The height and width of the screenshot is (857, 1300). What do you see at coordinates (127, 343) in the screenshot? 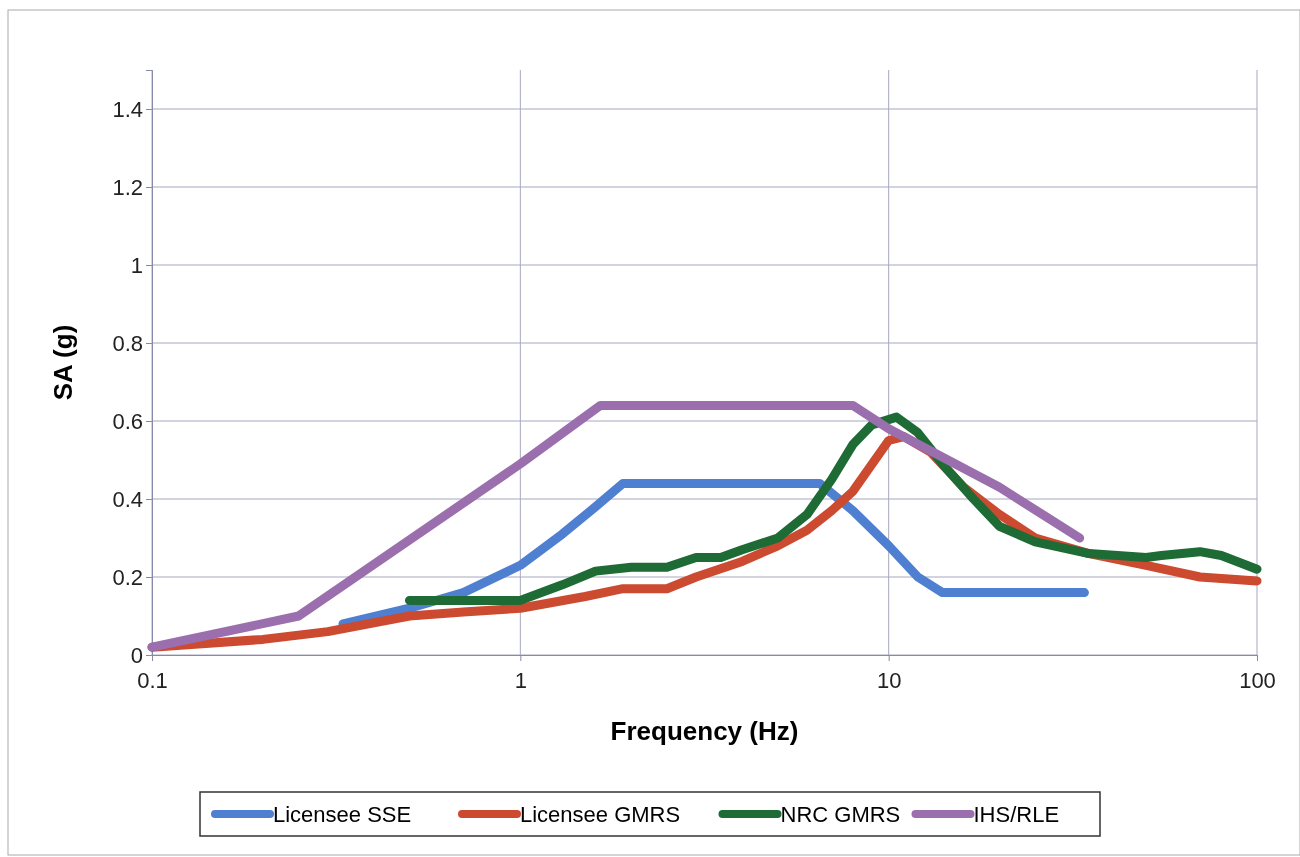
I see `y-tick-label: 0.8` at bounding box center [127, 343].